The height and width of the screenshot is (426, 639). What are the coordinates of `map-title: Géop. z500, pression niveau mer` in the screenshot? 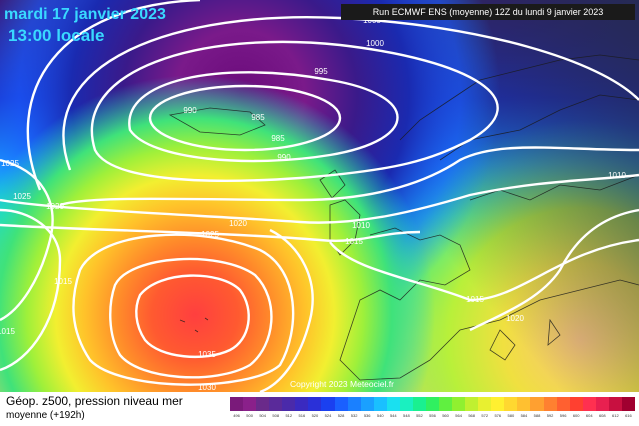 It's located at (94, 401).